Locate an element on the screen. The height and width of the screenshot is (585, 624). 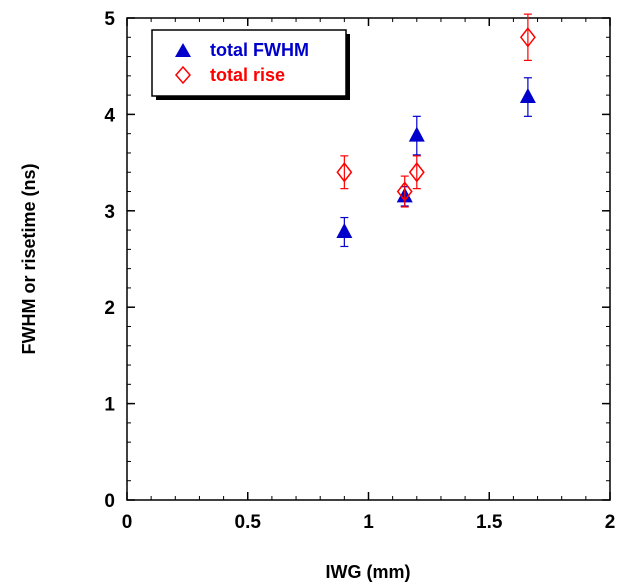
x-axis-title: IWG (mm) is located at coordinates (368, 572).